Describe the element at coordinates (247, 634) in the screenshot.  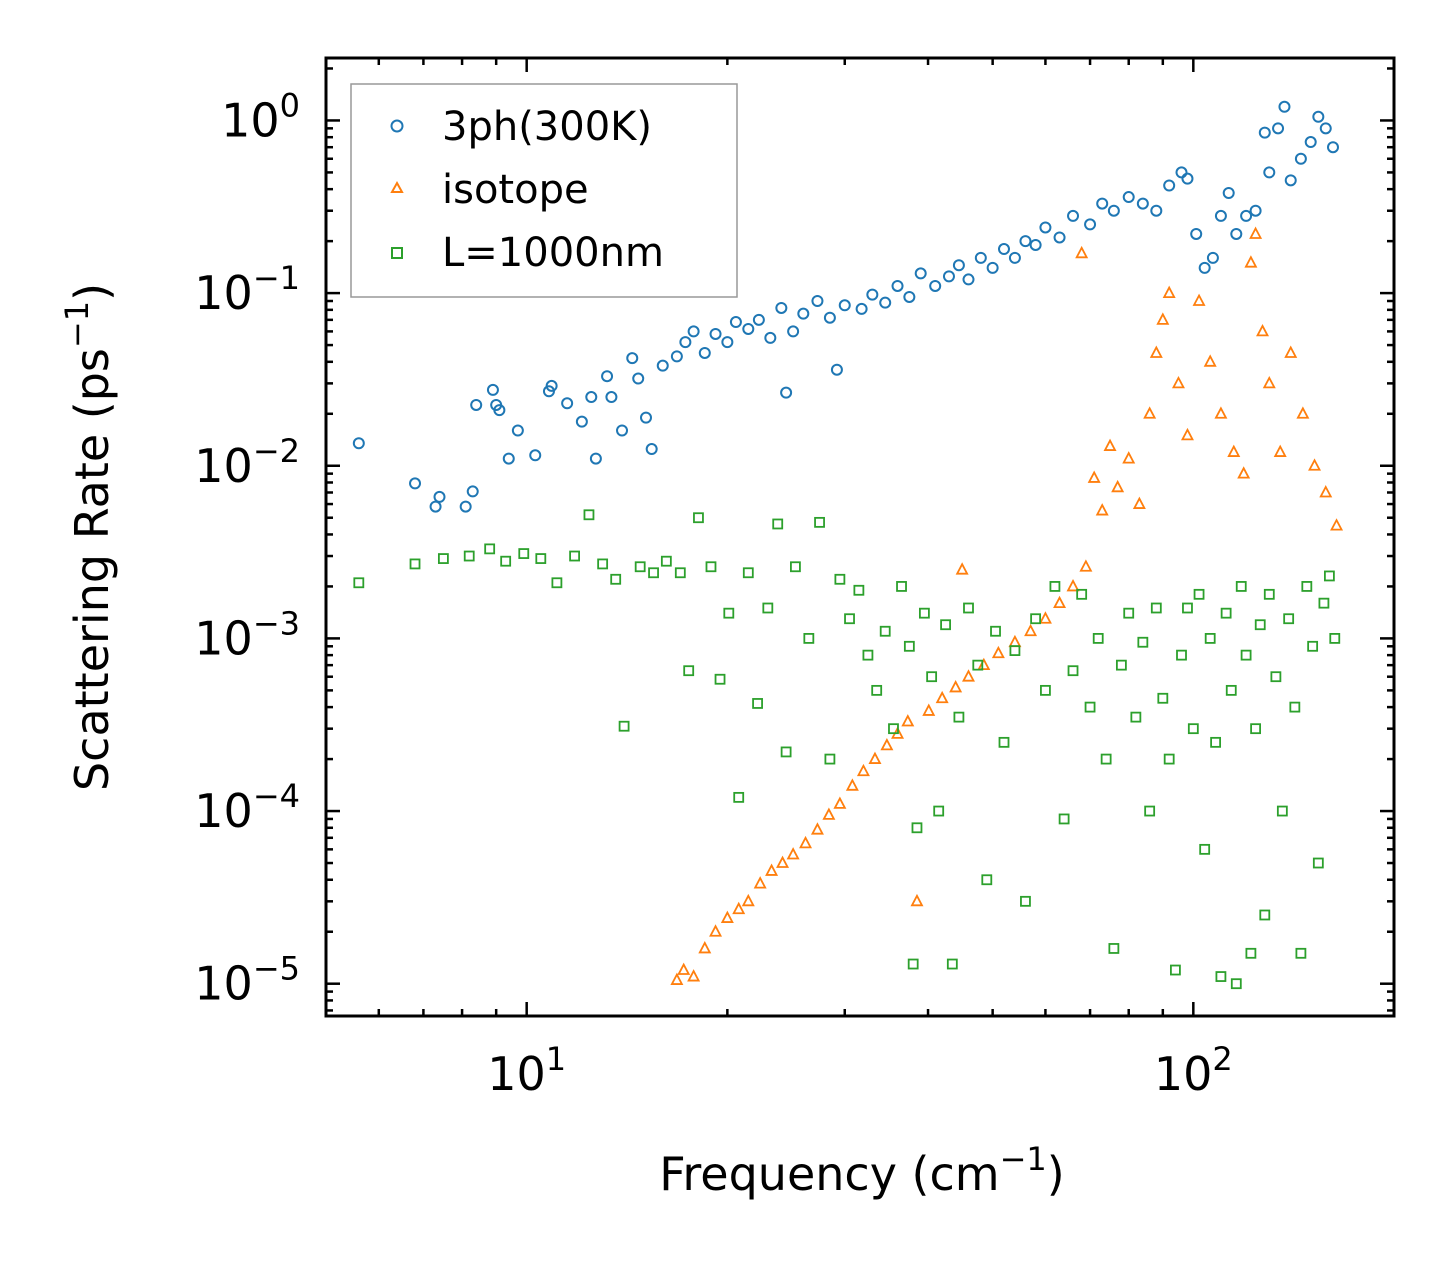
I see `y-tick-label: 10⁻³` at that location.